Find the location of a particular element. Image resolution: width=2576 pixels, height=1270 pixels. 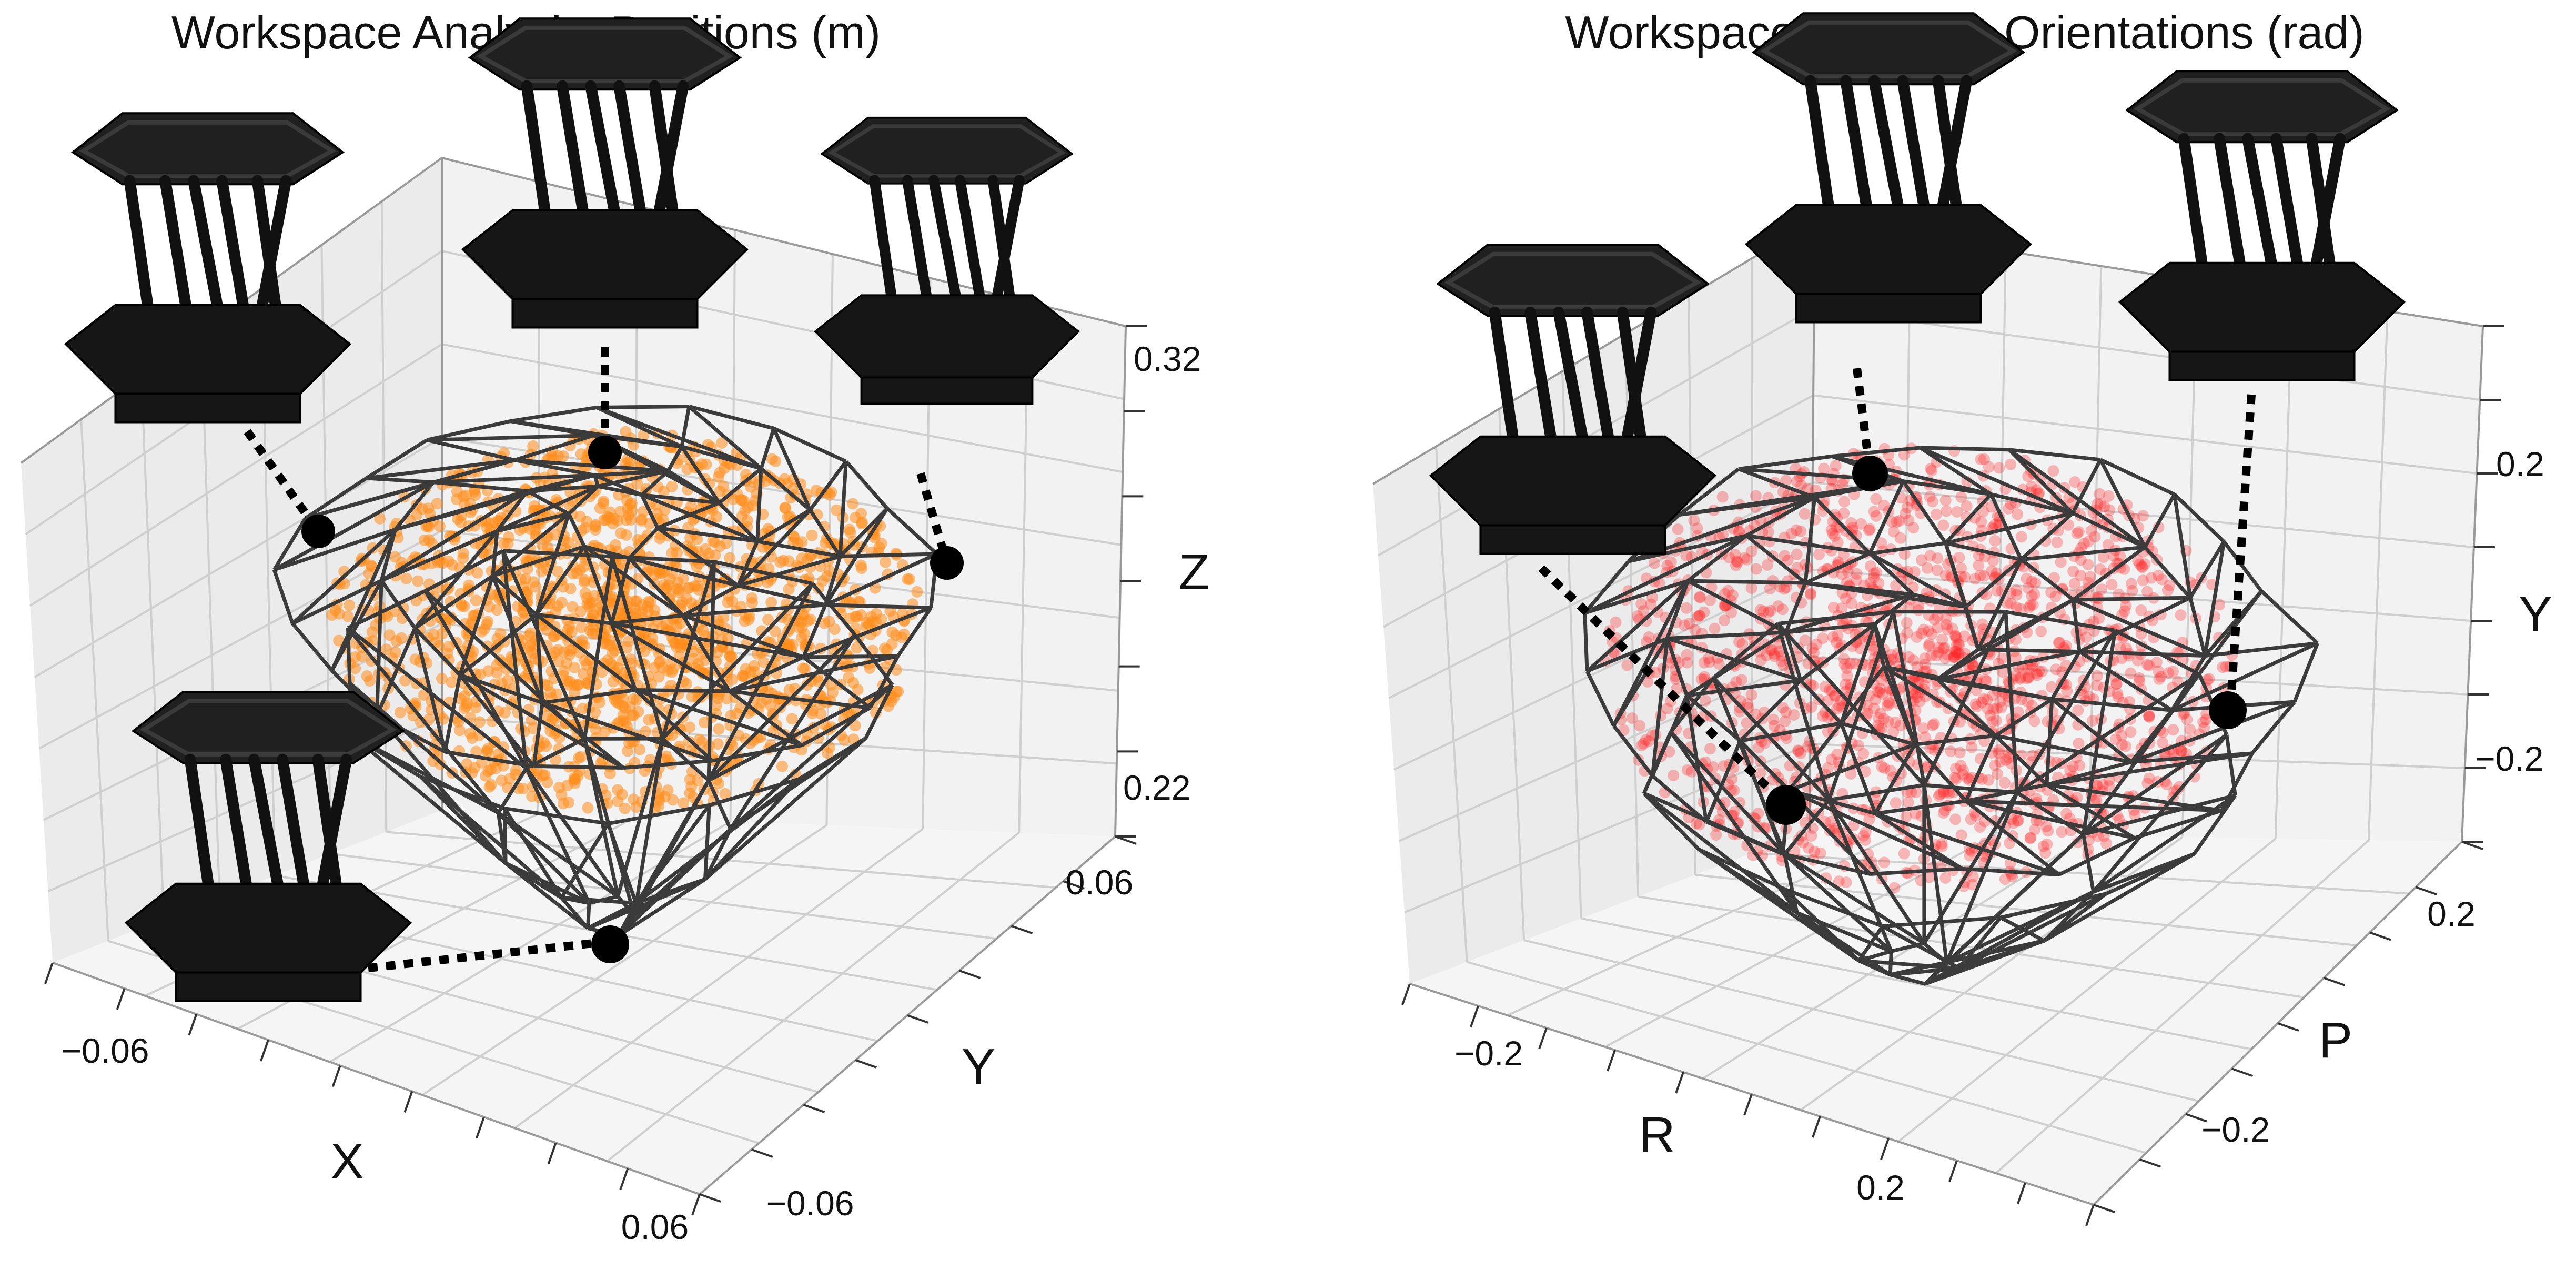

positions-z-tick-1: 0.32 is located at coordinates (1167, 358).